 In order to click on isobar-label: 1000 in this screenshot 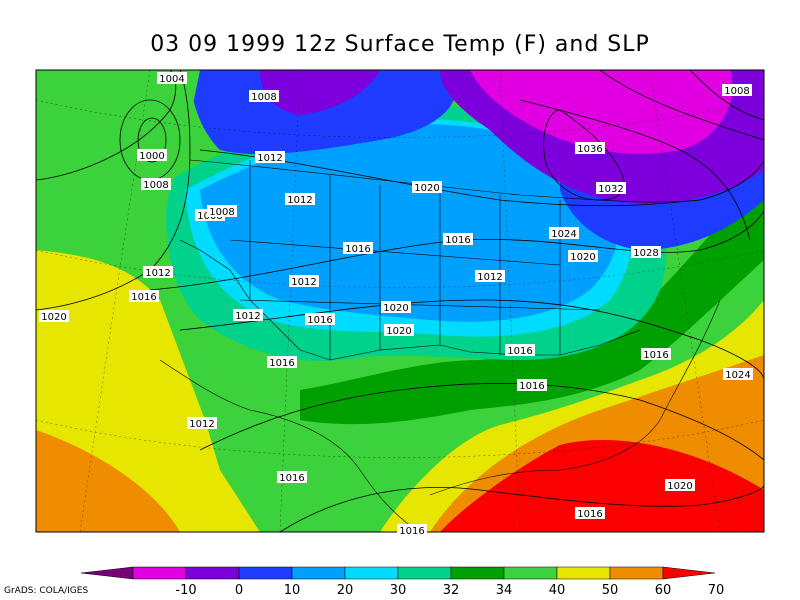, I will do `click(152, 155)`.